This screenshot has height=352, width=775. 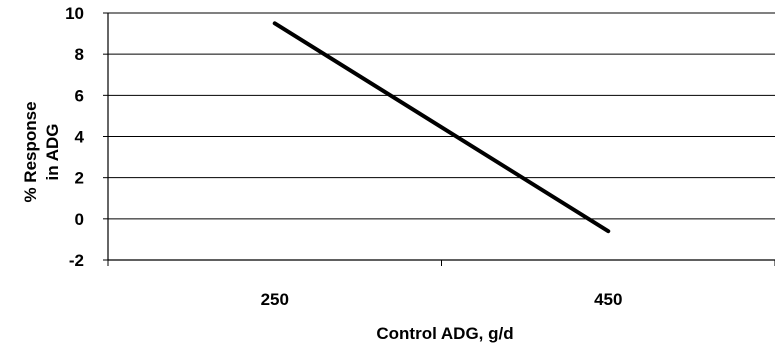 I want to click on x-tick-label-1: 450, so click(x=608, y=299).